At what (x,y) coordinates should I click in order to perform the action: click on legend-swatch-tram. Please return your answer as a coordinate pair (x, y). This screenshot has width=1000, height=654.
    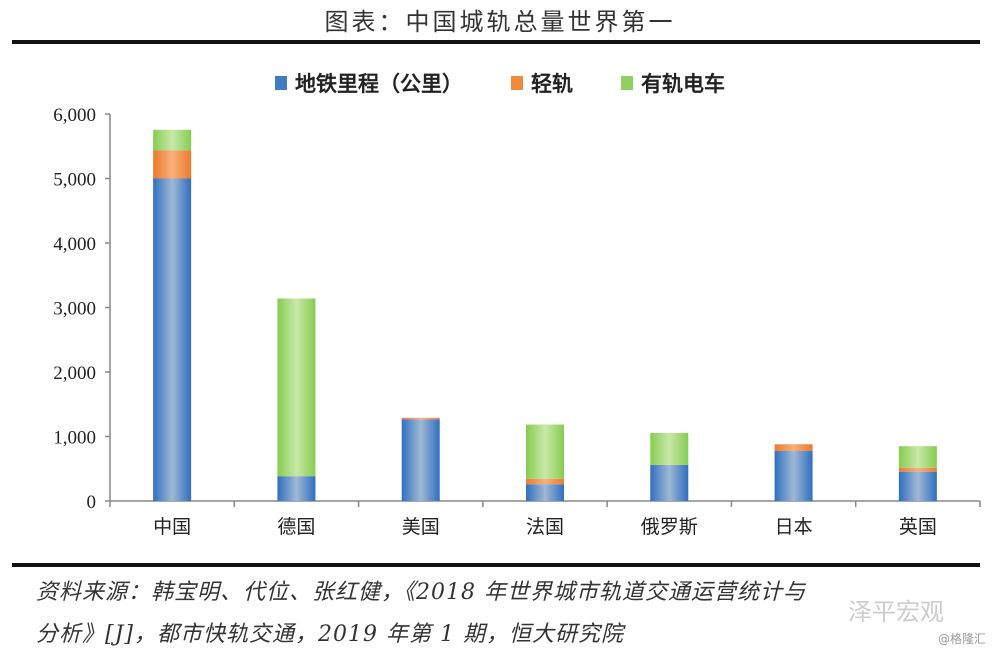
    Looking at the image, I should click on (627, 83).